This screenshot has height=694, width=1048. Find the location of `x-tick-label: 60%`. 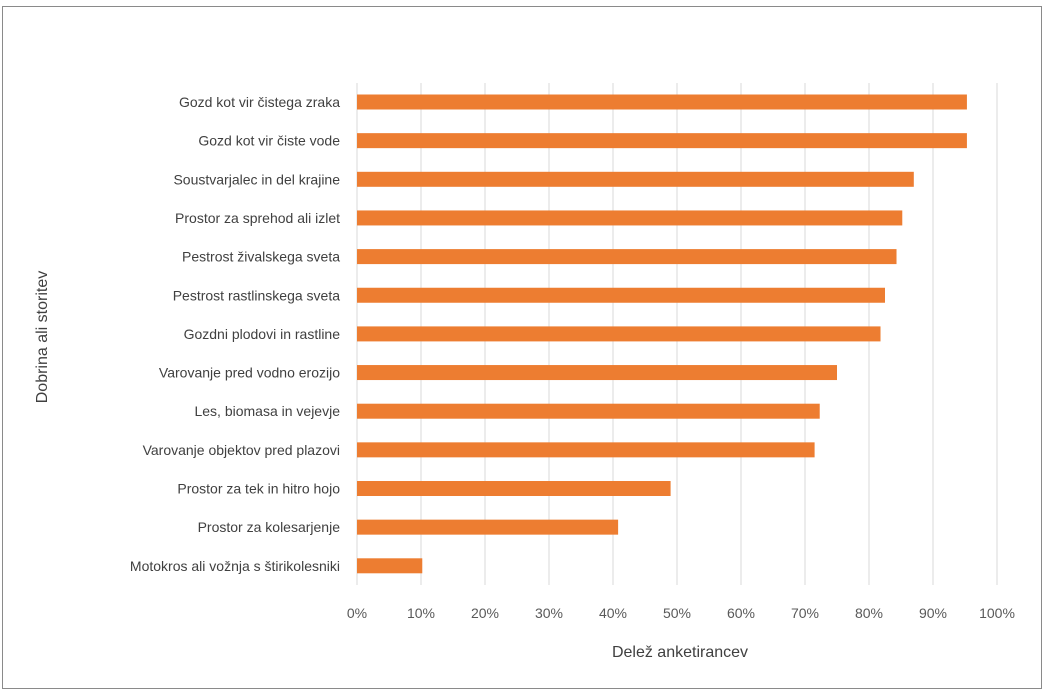

x-tick-label: 60% is located at coordinates (741, 613).